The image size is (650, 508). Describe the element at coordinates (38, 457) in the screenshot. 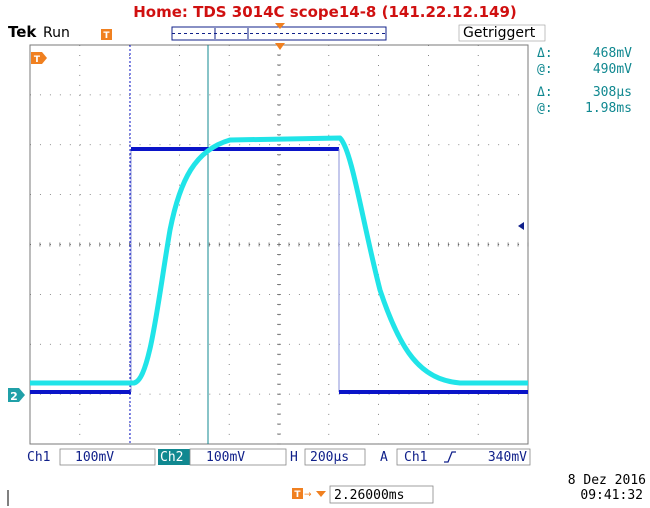

I see `ch1-label: Ch1` at that location.